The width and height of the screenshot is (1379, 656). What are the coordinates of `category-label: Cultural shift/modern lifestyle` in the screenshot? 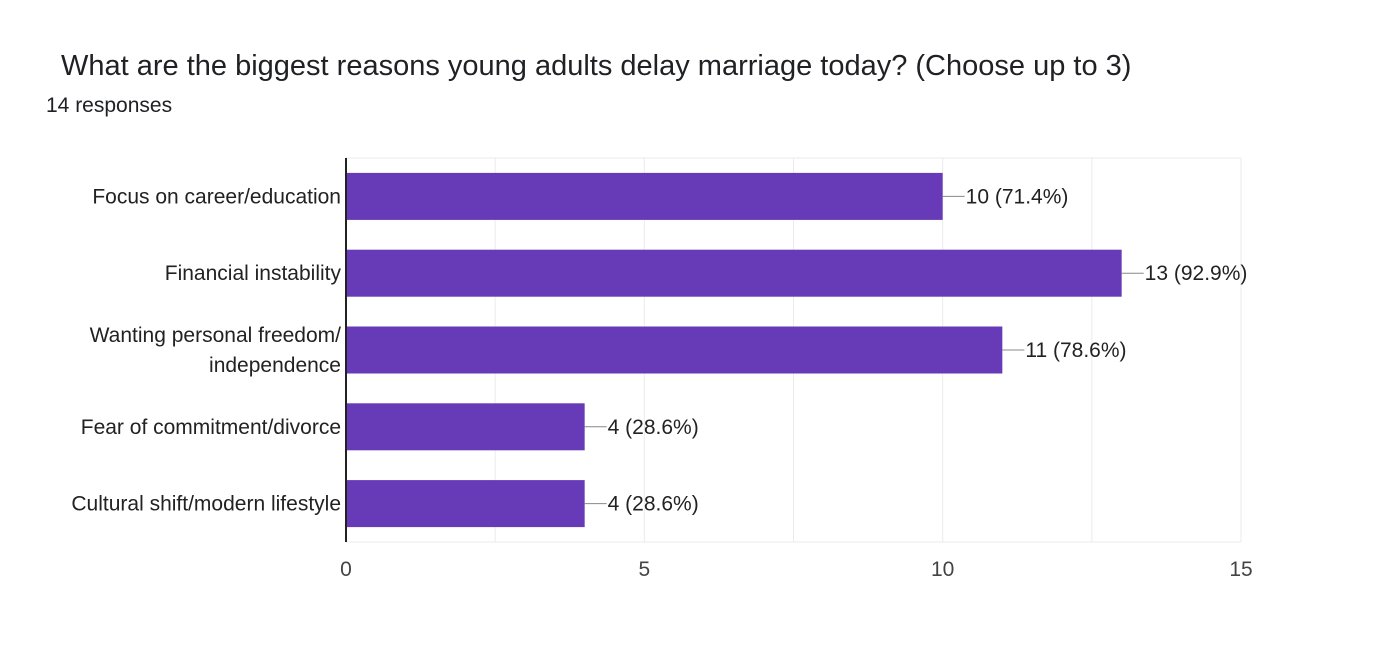 It's located at (206, 504).